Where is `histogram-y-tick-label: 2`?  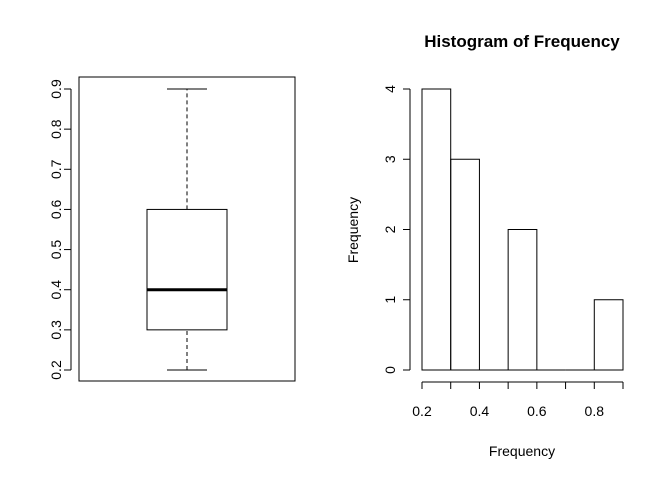
histogram-y-tick-label: 2 is located at coordinates (390, 229).